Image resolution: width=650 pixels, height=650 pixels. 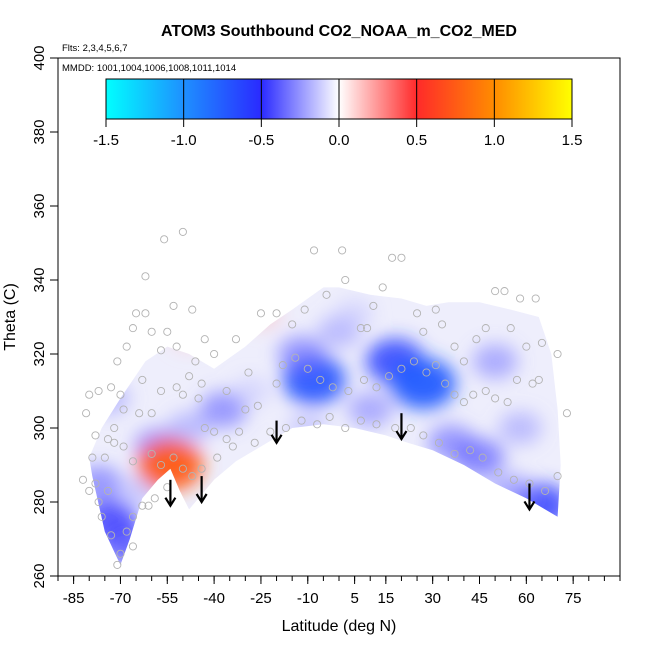 I want to click on colorbar-tick-label: 1.5, so click(x=572, y=140).